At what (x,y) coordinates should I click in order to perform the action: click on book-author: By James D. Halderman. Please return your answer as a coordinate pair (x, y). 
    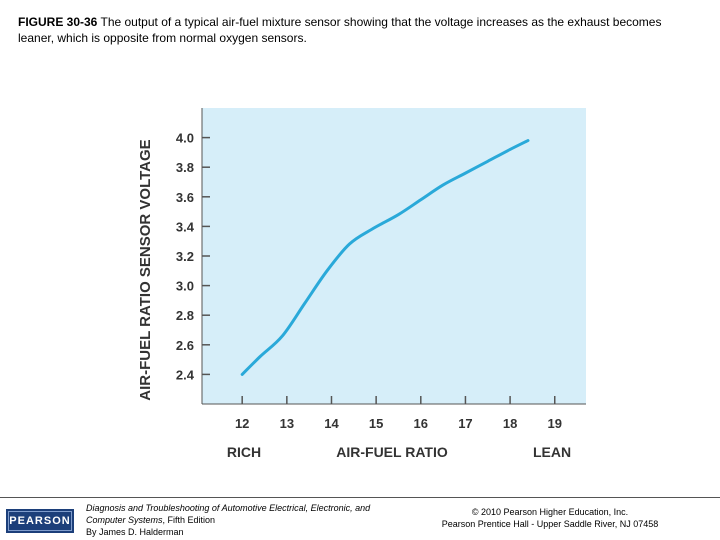
    Looking at the image, I should click on (135, 532).